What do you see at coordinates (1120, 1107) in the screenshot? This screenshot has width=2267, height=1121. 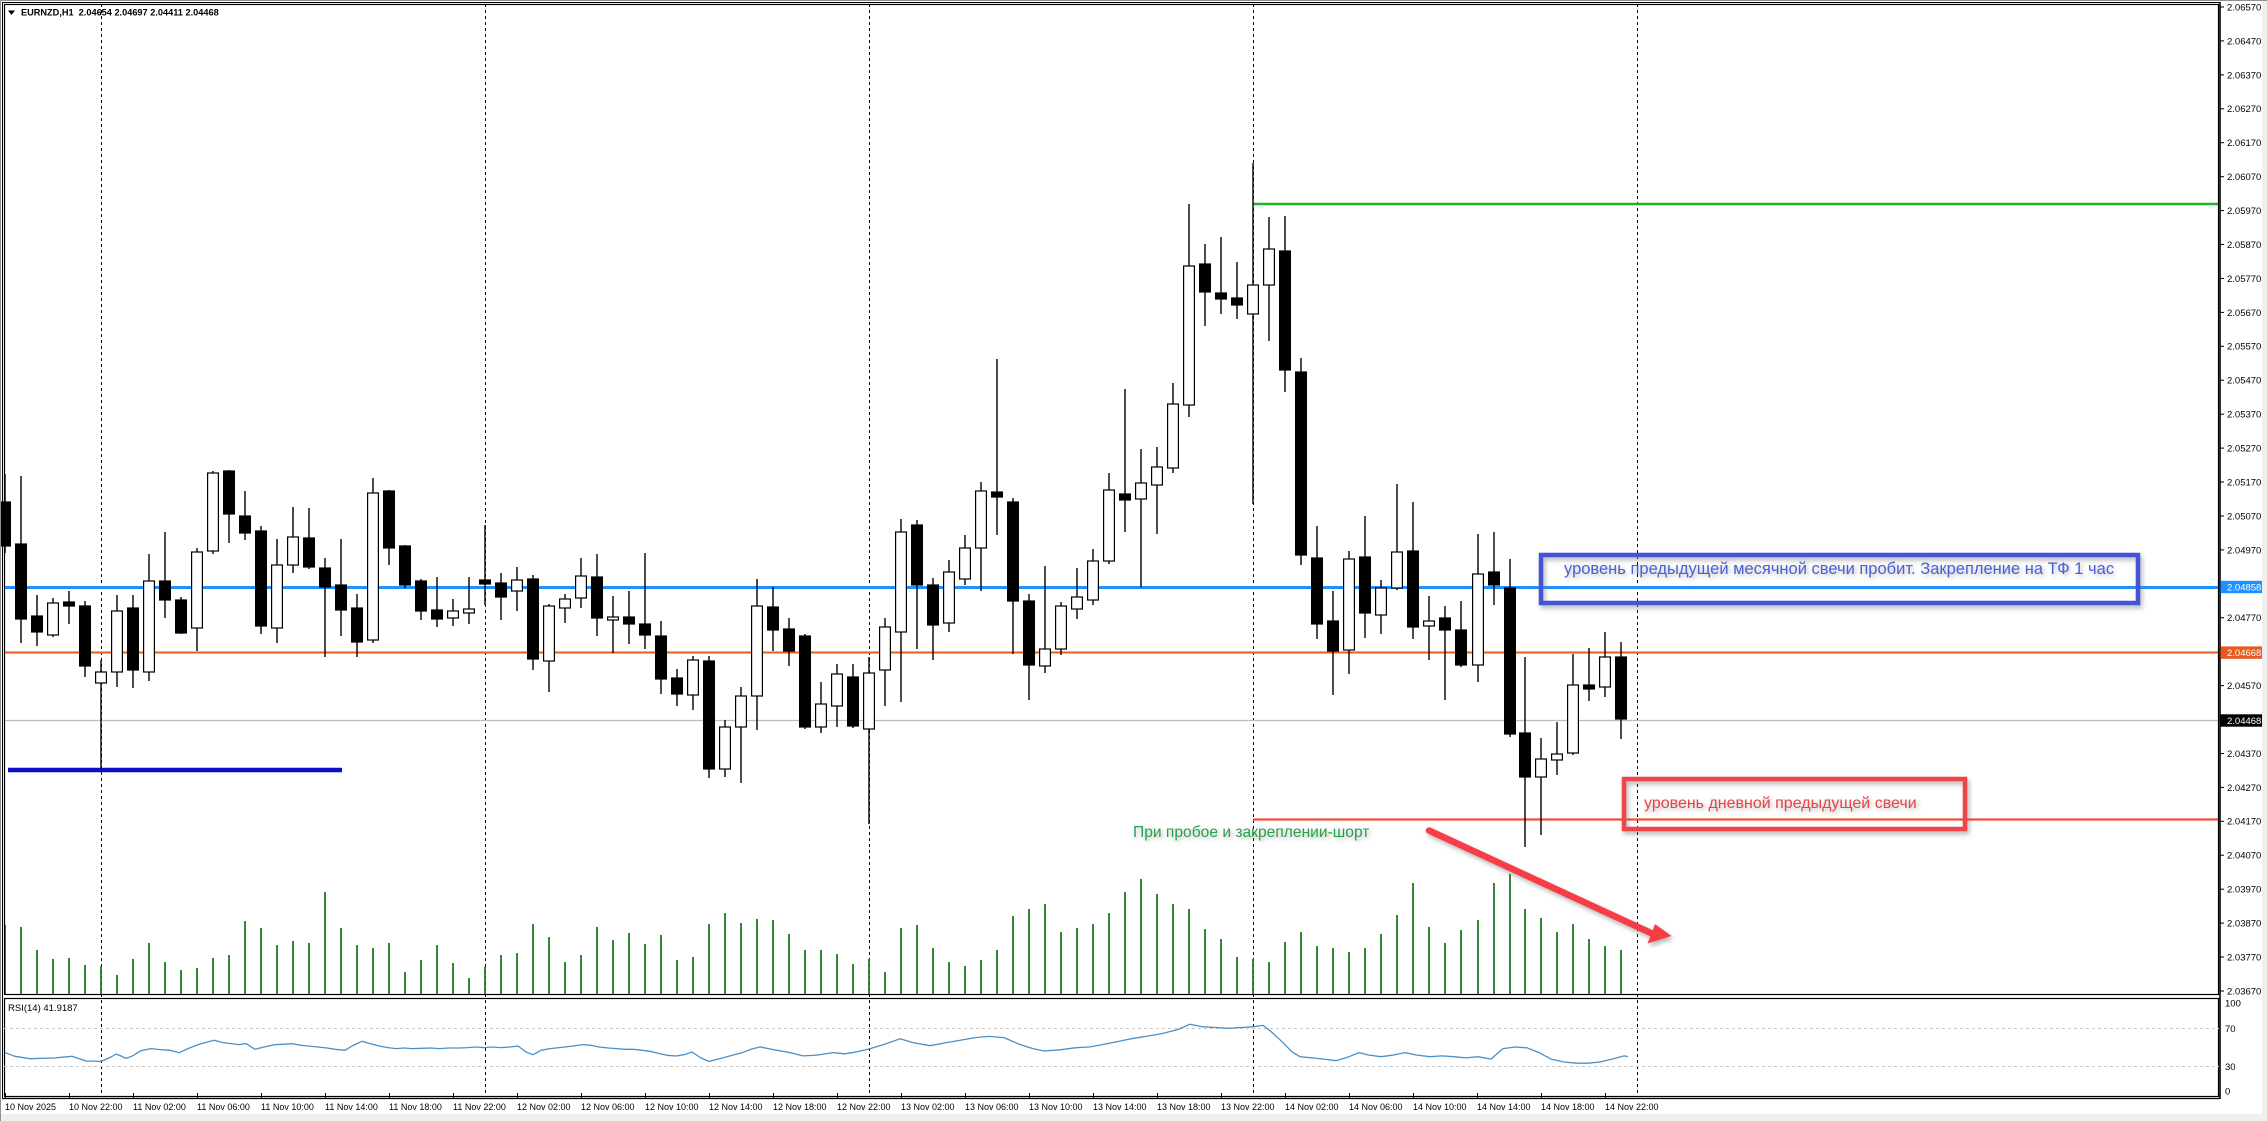 I see `svg-text: 13 Nov 14:00` at bounding box center [1120, 1107].